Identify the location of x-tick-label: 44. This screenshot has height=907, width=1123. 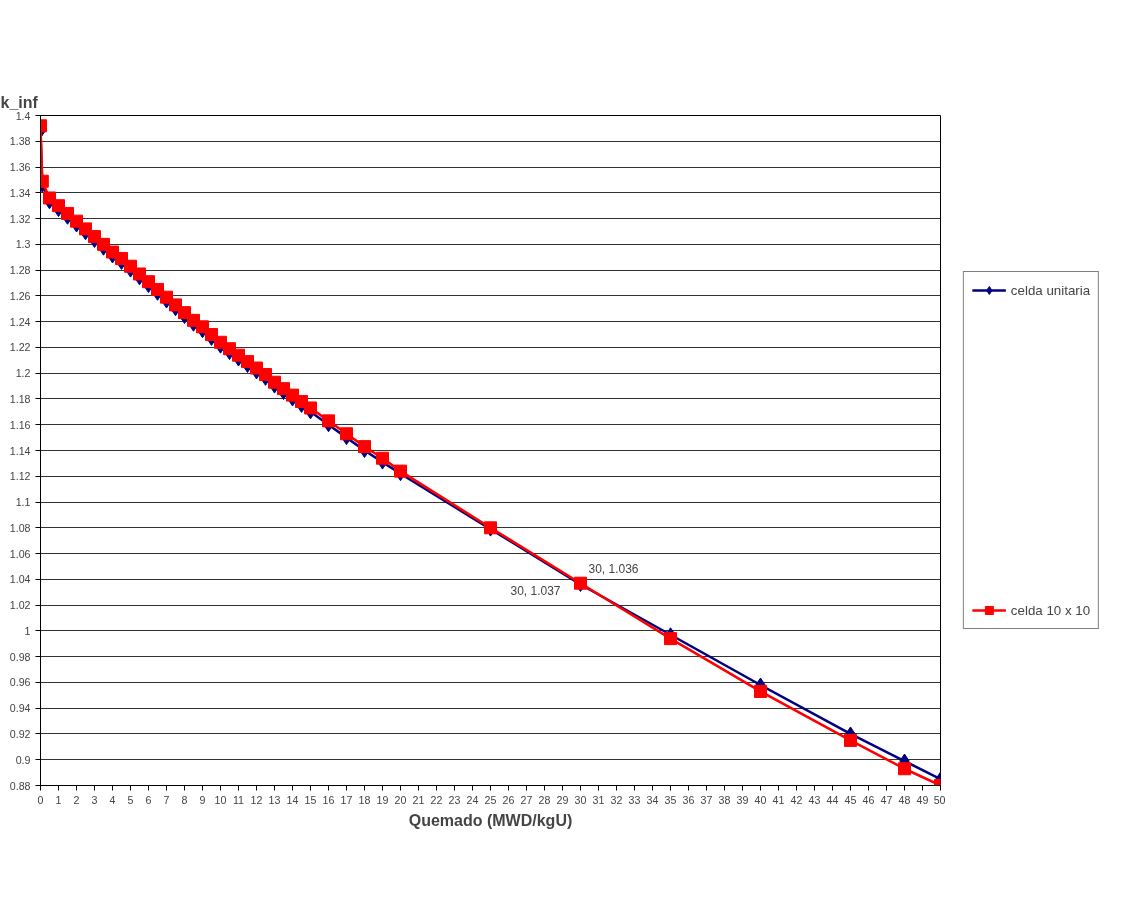
(832, 799).